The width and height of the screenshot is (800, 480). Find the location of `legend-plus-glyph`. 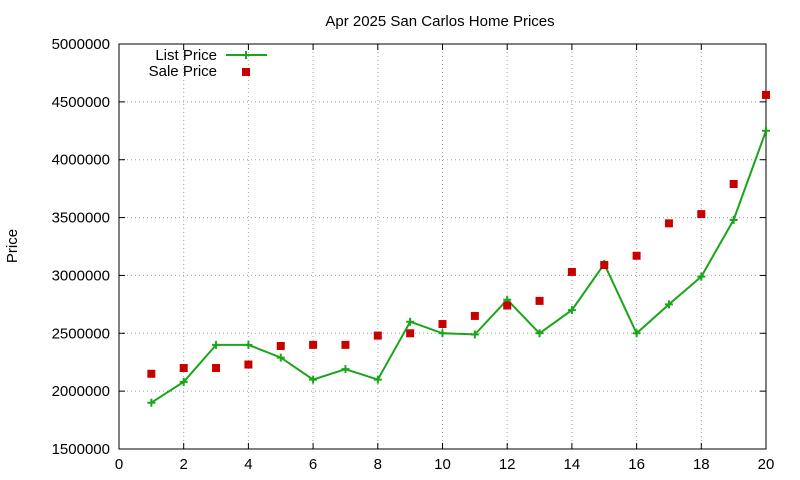

legend-plus-glyph is located at coordinates (246, 55).